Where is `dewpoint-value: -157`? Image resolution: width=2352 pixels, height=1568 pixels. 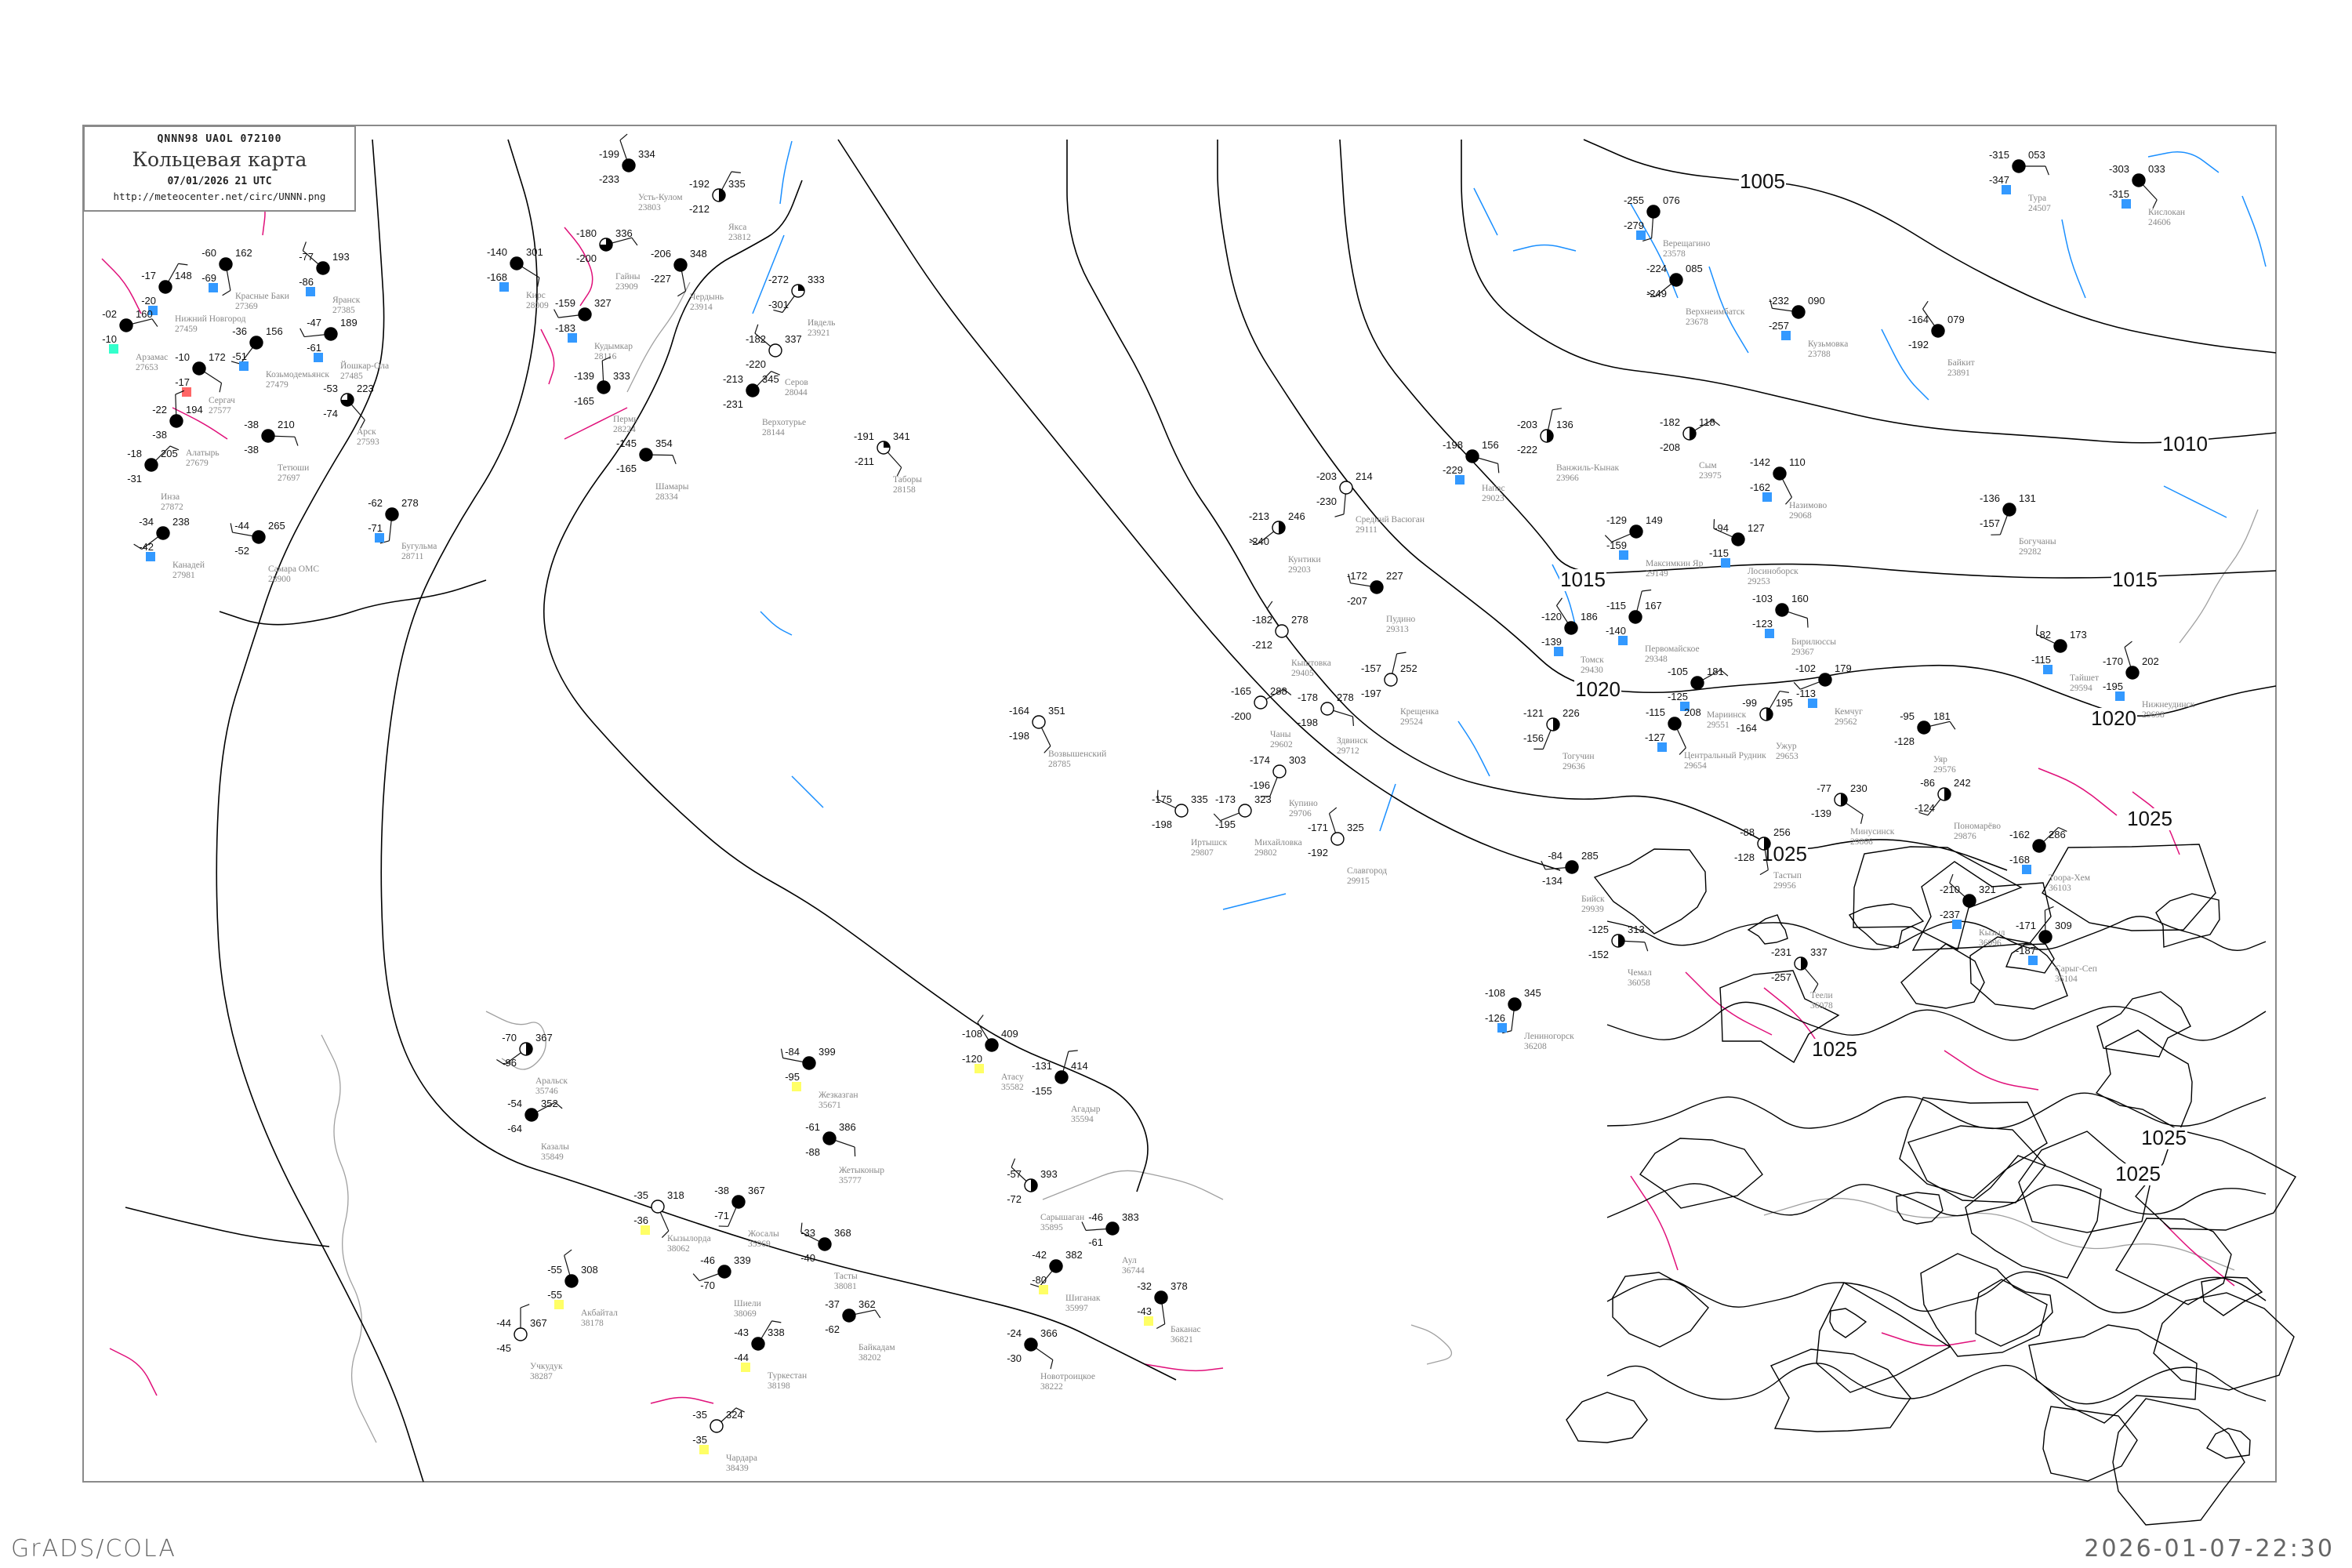
dewpoint-value: -157 is located at coordinates (1990, 523).